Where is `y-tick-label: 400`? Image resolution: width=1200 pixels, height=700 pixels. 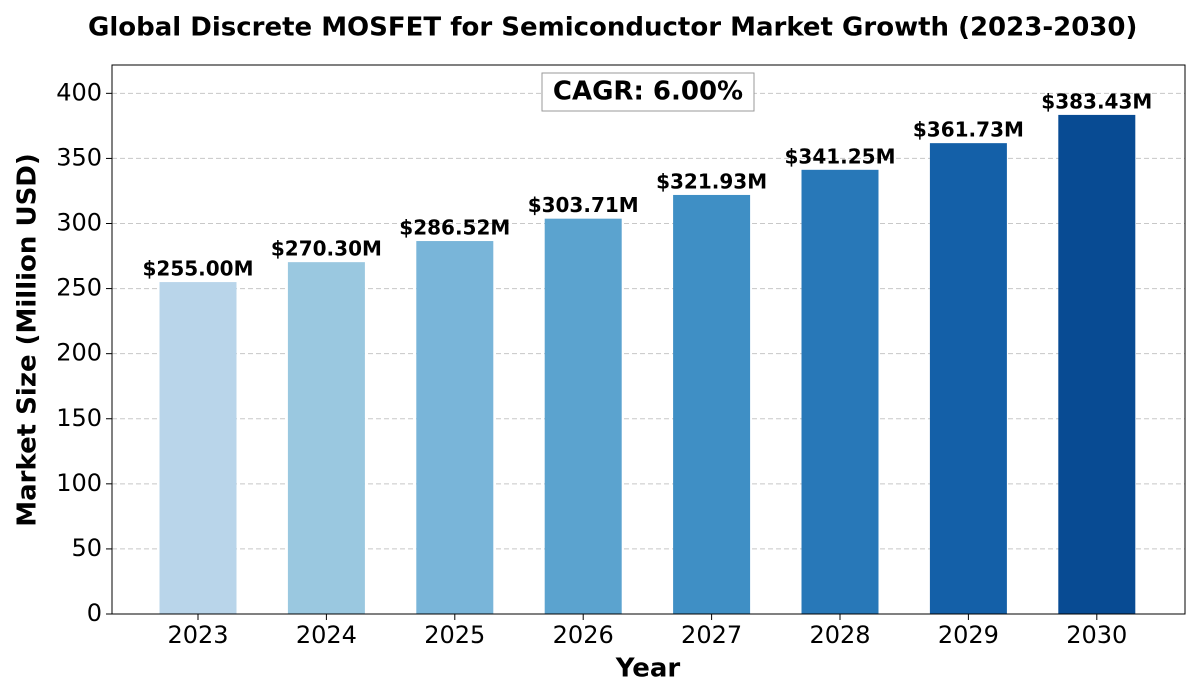
y-tick-label: 400 is located at coordinates (79, 92).